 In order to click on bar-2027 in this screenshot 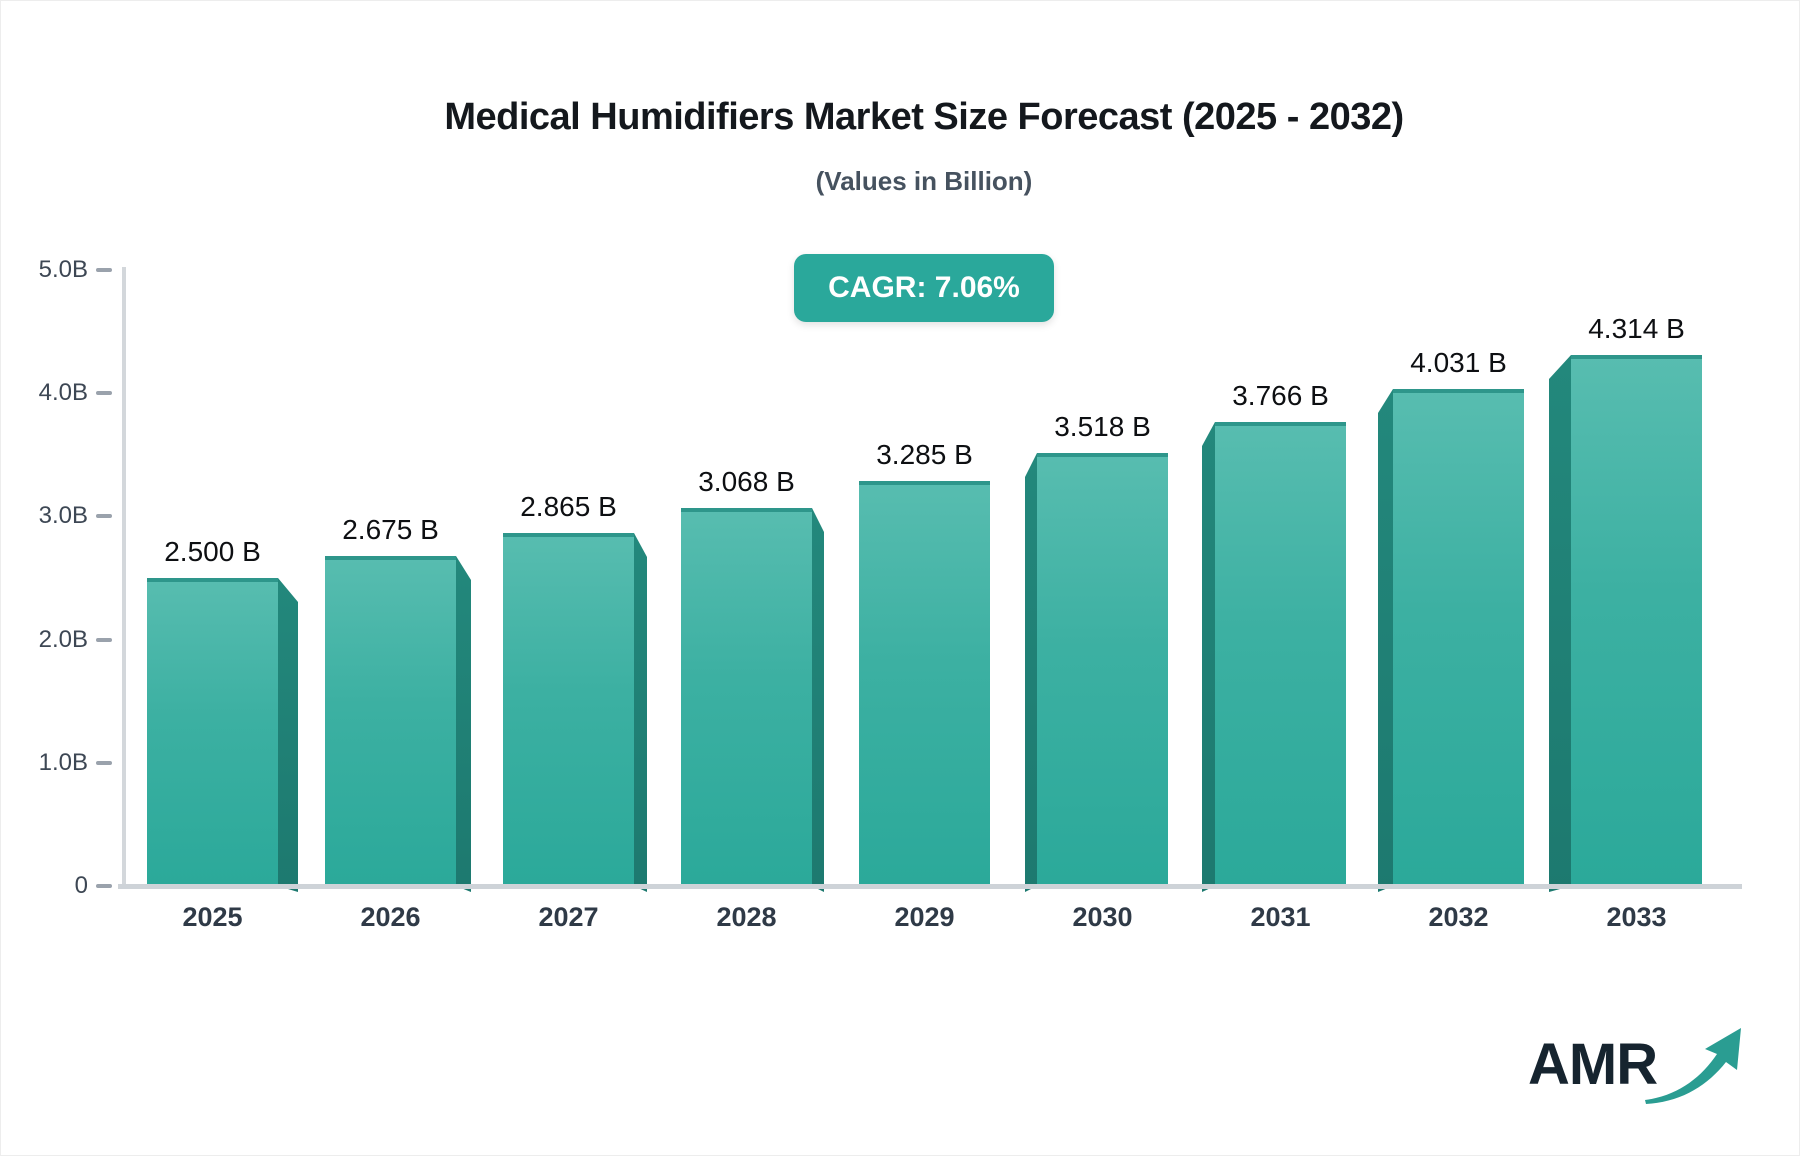, I will do `click(568, 709)`.